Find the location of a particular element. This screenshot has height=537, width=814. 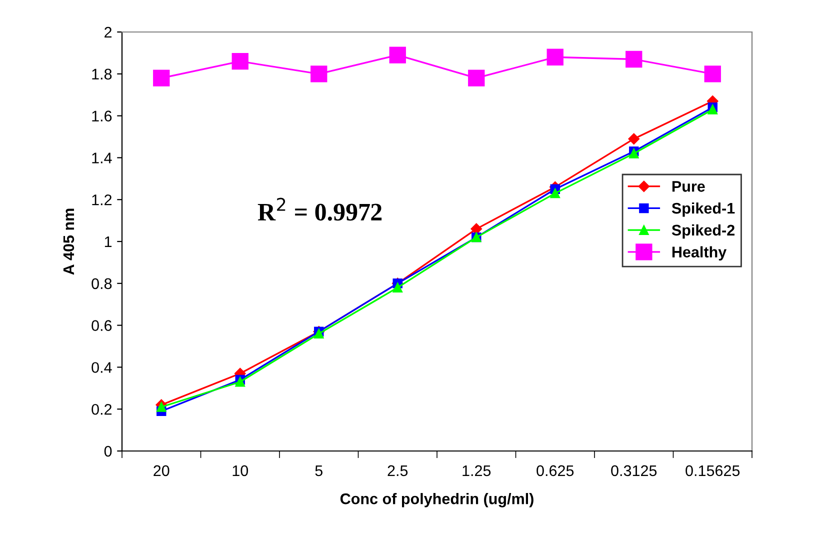

x-tick-label: 5 is located at coordinates (318, 470).